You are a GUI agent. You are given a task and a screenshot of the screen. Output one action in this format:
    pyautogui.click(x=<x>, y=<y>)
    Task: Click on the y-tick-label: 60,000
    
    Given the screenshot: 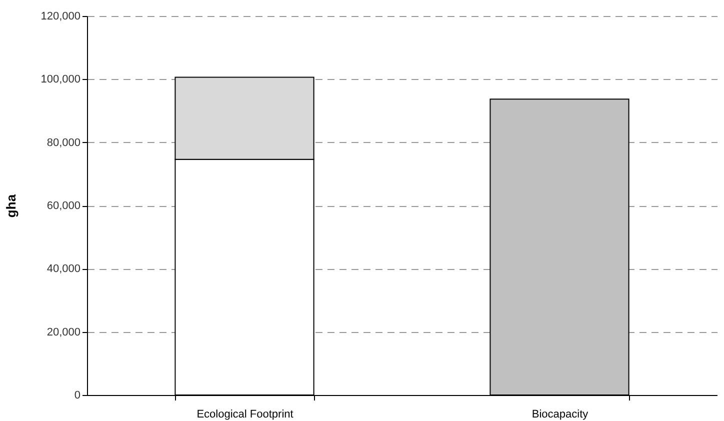 What is the action you would take?
    pyautogui.click(x=63, y=206)
    